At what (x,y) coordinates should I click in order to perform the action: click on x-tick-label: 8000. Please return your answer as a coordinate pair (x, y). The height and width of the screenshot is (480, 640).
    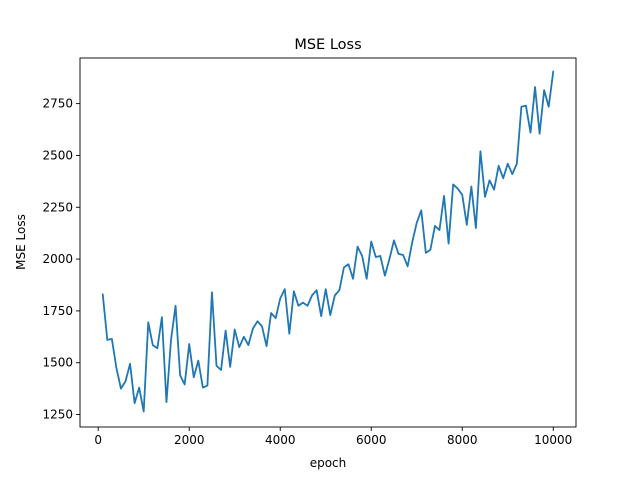
    Looking at the image, I should click on (462, 440).